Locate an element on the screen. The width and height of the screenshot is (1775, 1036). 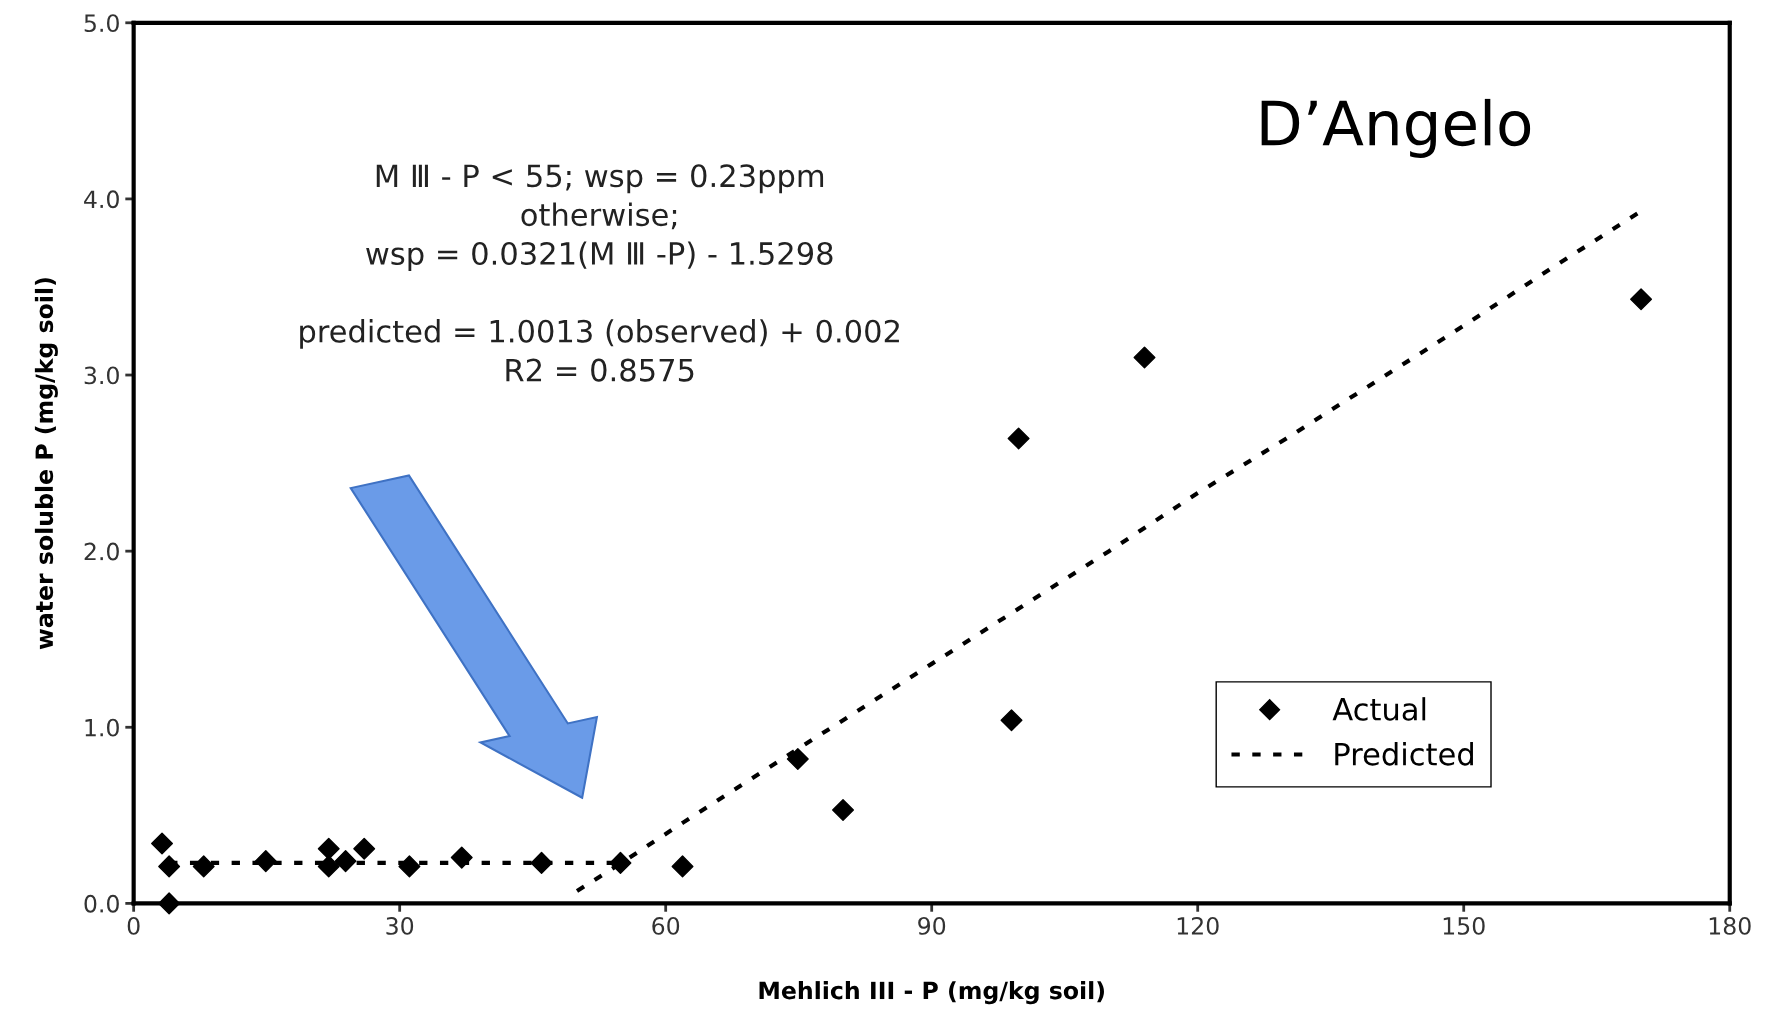
legend-label: Predicted is located at coordinates (1404, 754).